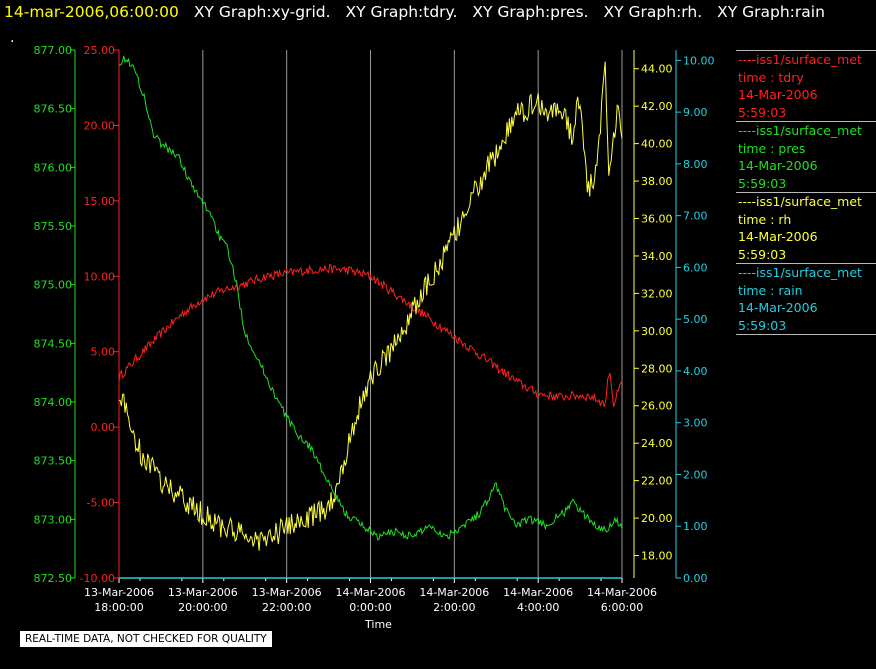  Describe the element at coordinates (103, 352) in the screenshot. I see `tdry-axis-tick-label: 5.00` at that location.